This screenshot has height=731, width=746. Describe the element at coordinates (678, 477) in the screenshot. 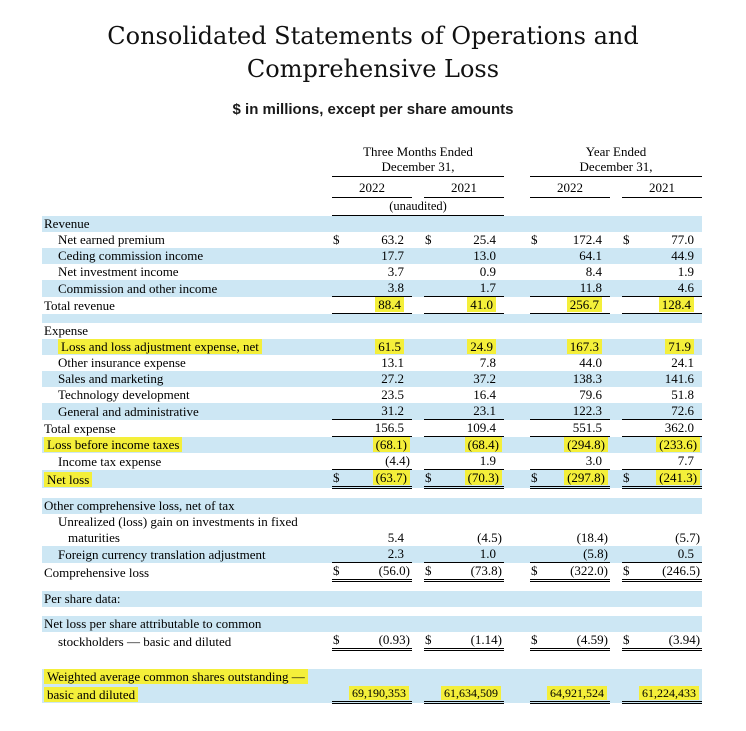

I see `value-text: (241.3)` at that location.